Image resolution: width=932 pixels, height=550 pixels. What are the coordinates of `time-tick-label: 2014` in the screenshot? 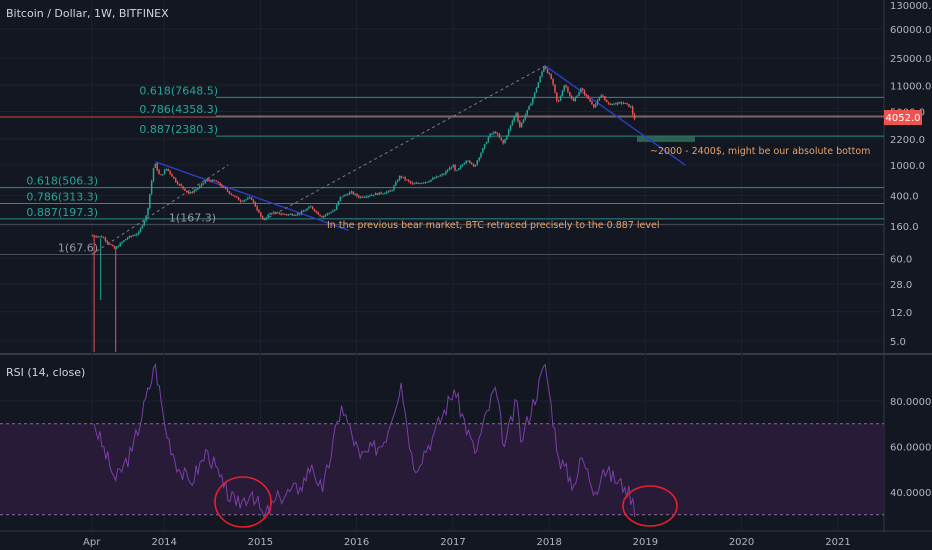 It's located at (163, 542).